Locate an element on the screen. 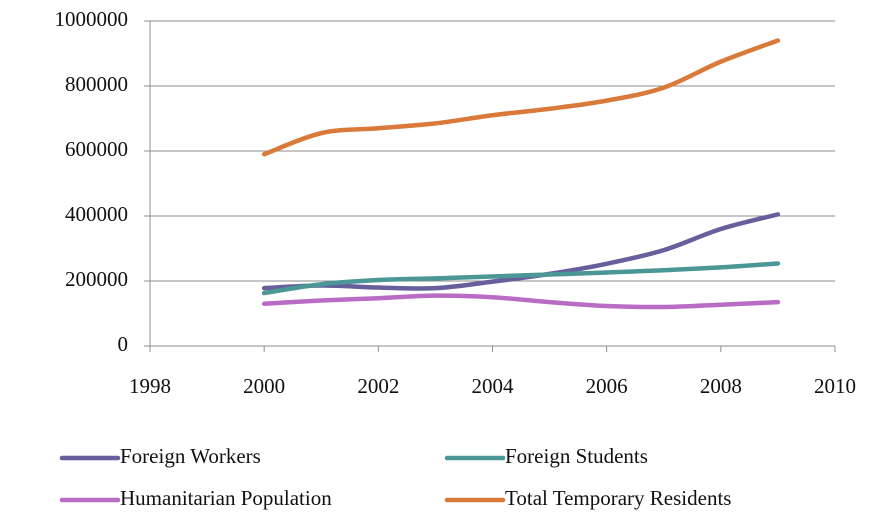  legend-label: Total Temporary Residents is located at coordinates (618, 498).